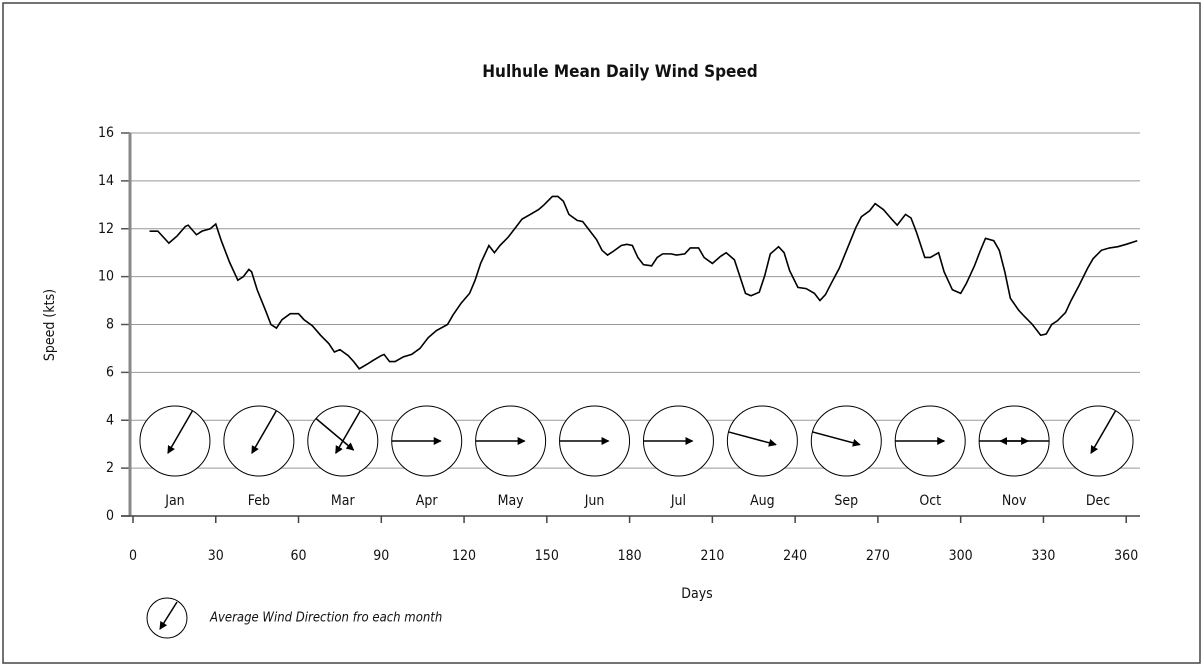  What do you see at coordinates (795, 556) in the screenshot?
I see `x-tick-label: 240` at bounding box center [795, 556].